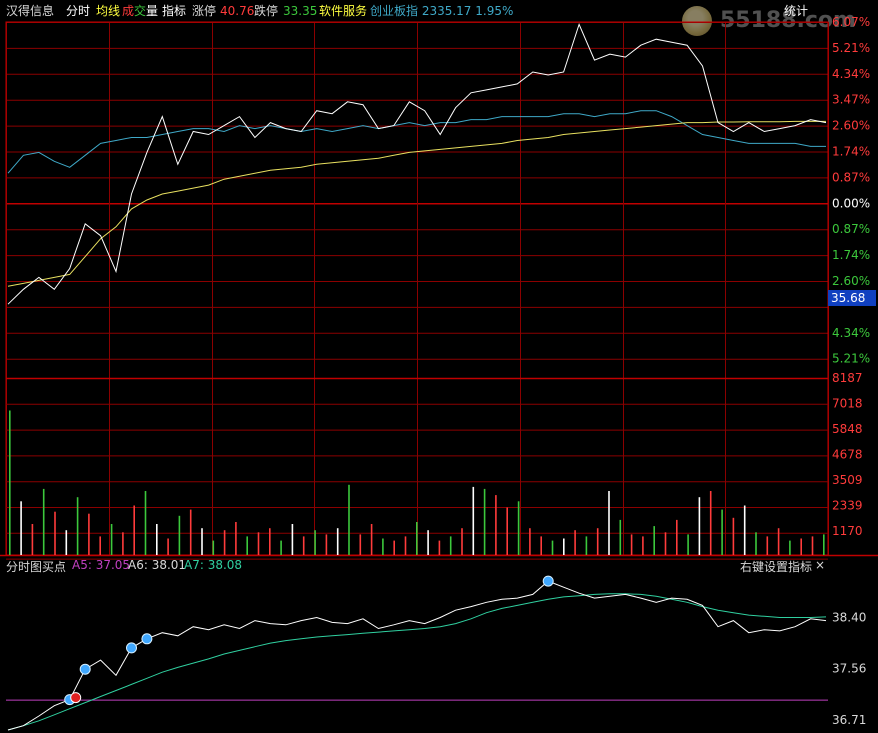  What do you see at coordinates (796, 11) in the screenshot?
I see `stats-button: 统计` at bounding box center [796, 11].